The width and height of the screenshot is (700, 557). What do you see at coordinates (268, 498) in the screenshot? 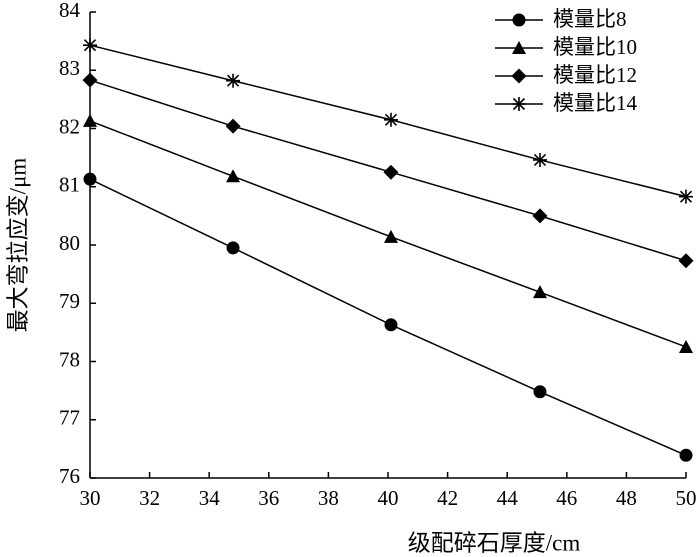
I see `x-tick-label: 36` at bounding box center [268, 498].